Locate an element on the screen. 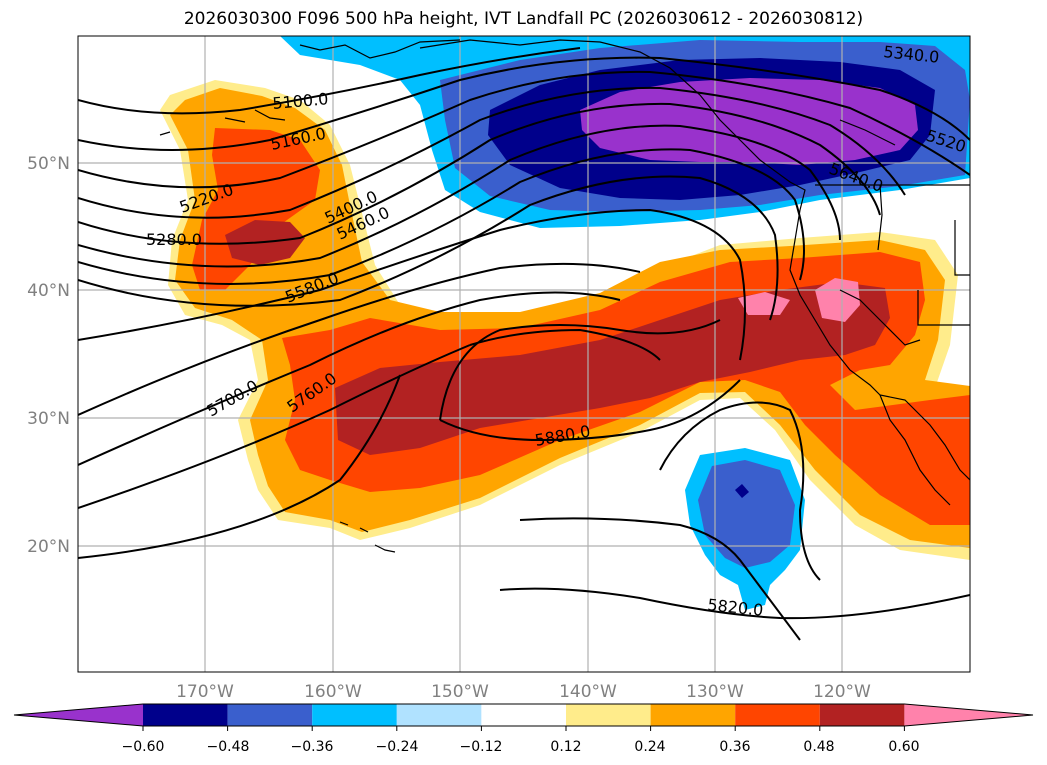 This screenshot has width=1047, height=765. colorbar-tick-label: 0.48 is located at coordinates (818, 747).